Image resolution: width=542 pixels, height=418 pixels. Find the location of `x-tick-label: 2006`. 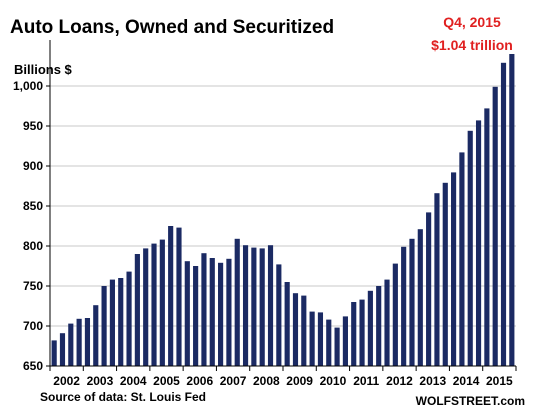

x-tick-label: 2006 is located at coordinates (199, 381).